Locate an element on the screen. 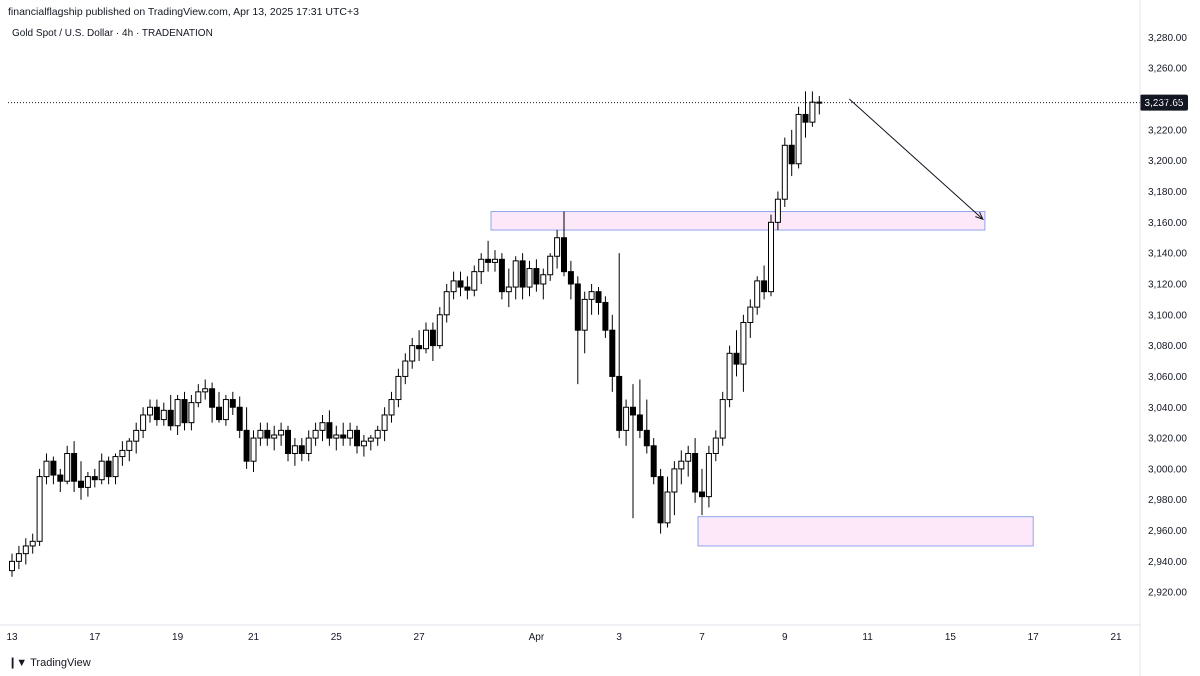 The image size is (1200, 676). time-tick-label: Apr is located at coordinates (537, 637).